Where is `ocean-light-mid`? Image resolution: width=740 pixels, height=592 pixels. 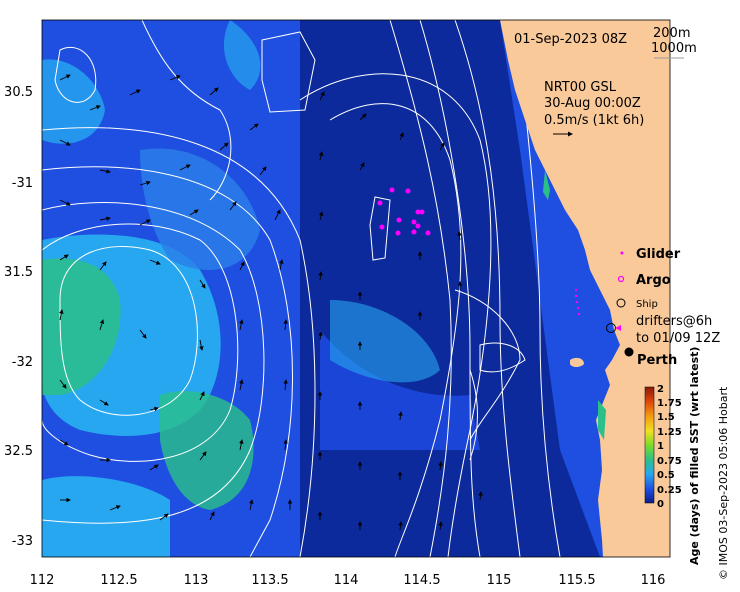
ocean-light-mid is located at coordinates (200, 209).